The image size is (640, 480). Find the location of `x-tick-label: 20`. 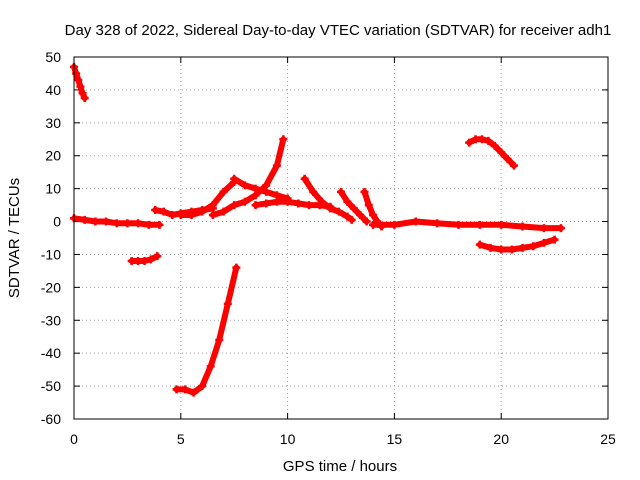

x-tick-label: 20 is located at coordinates (501, 439).